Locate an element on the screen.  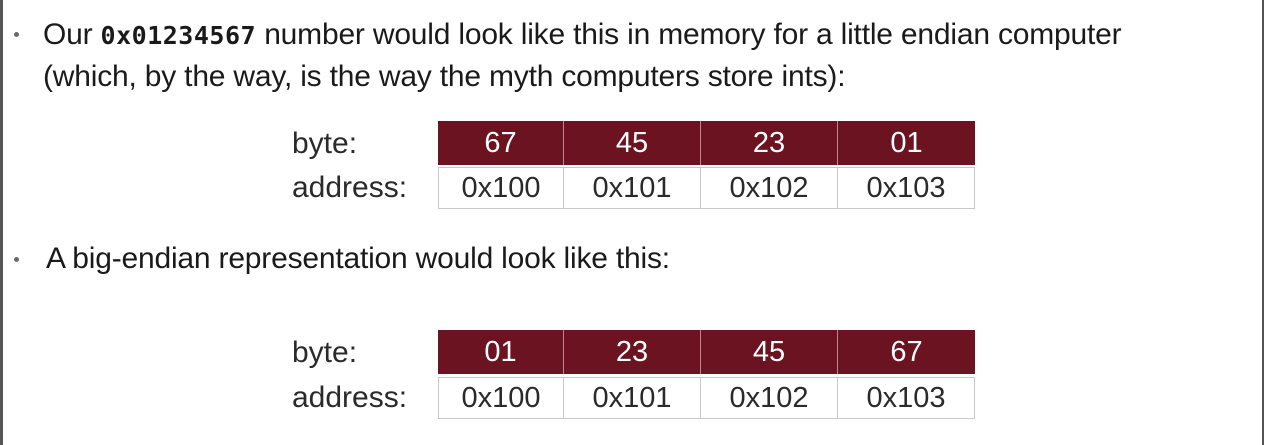
le-address-cell: 0x103 is located at coordinates (906, 188).